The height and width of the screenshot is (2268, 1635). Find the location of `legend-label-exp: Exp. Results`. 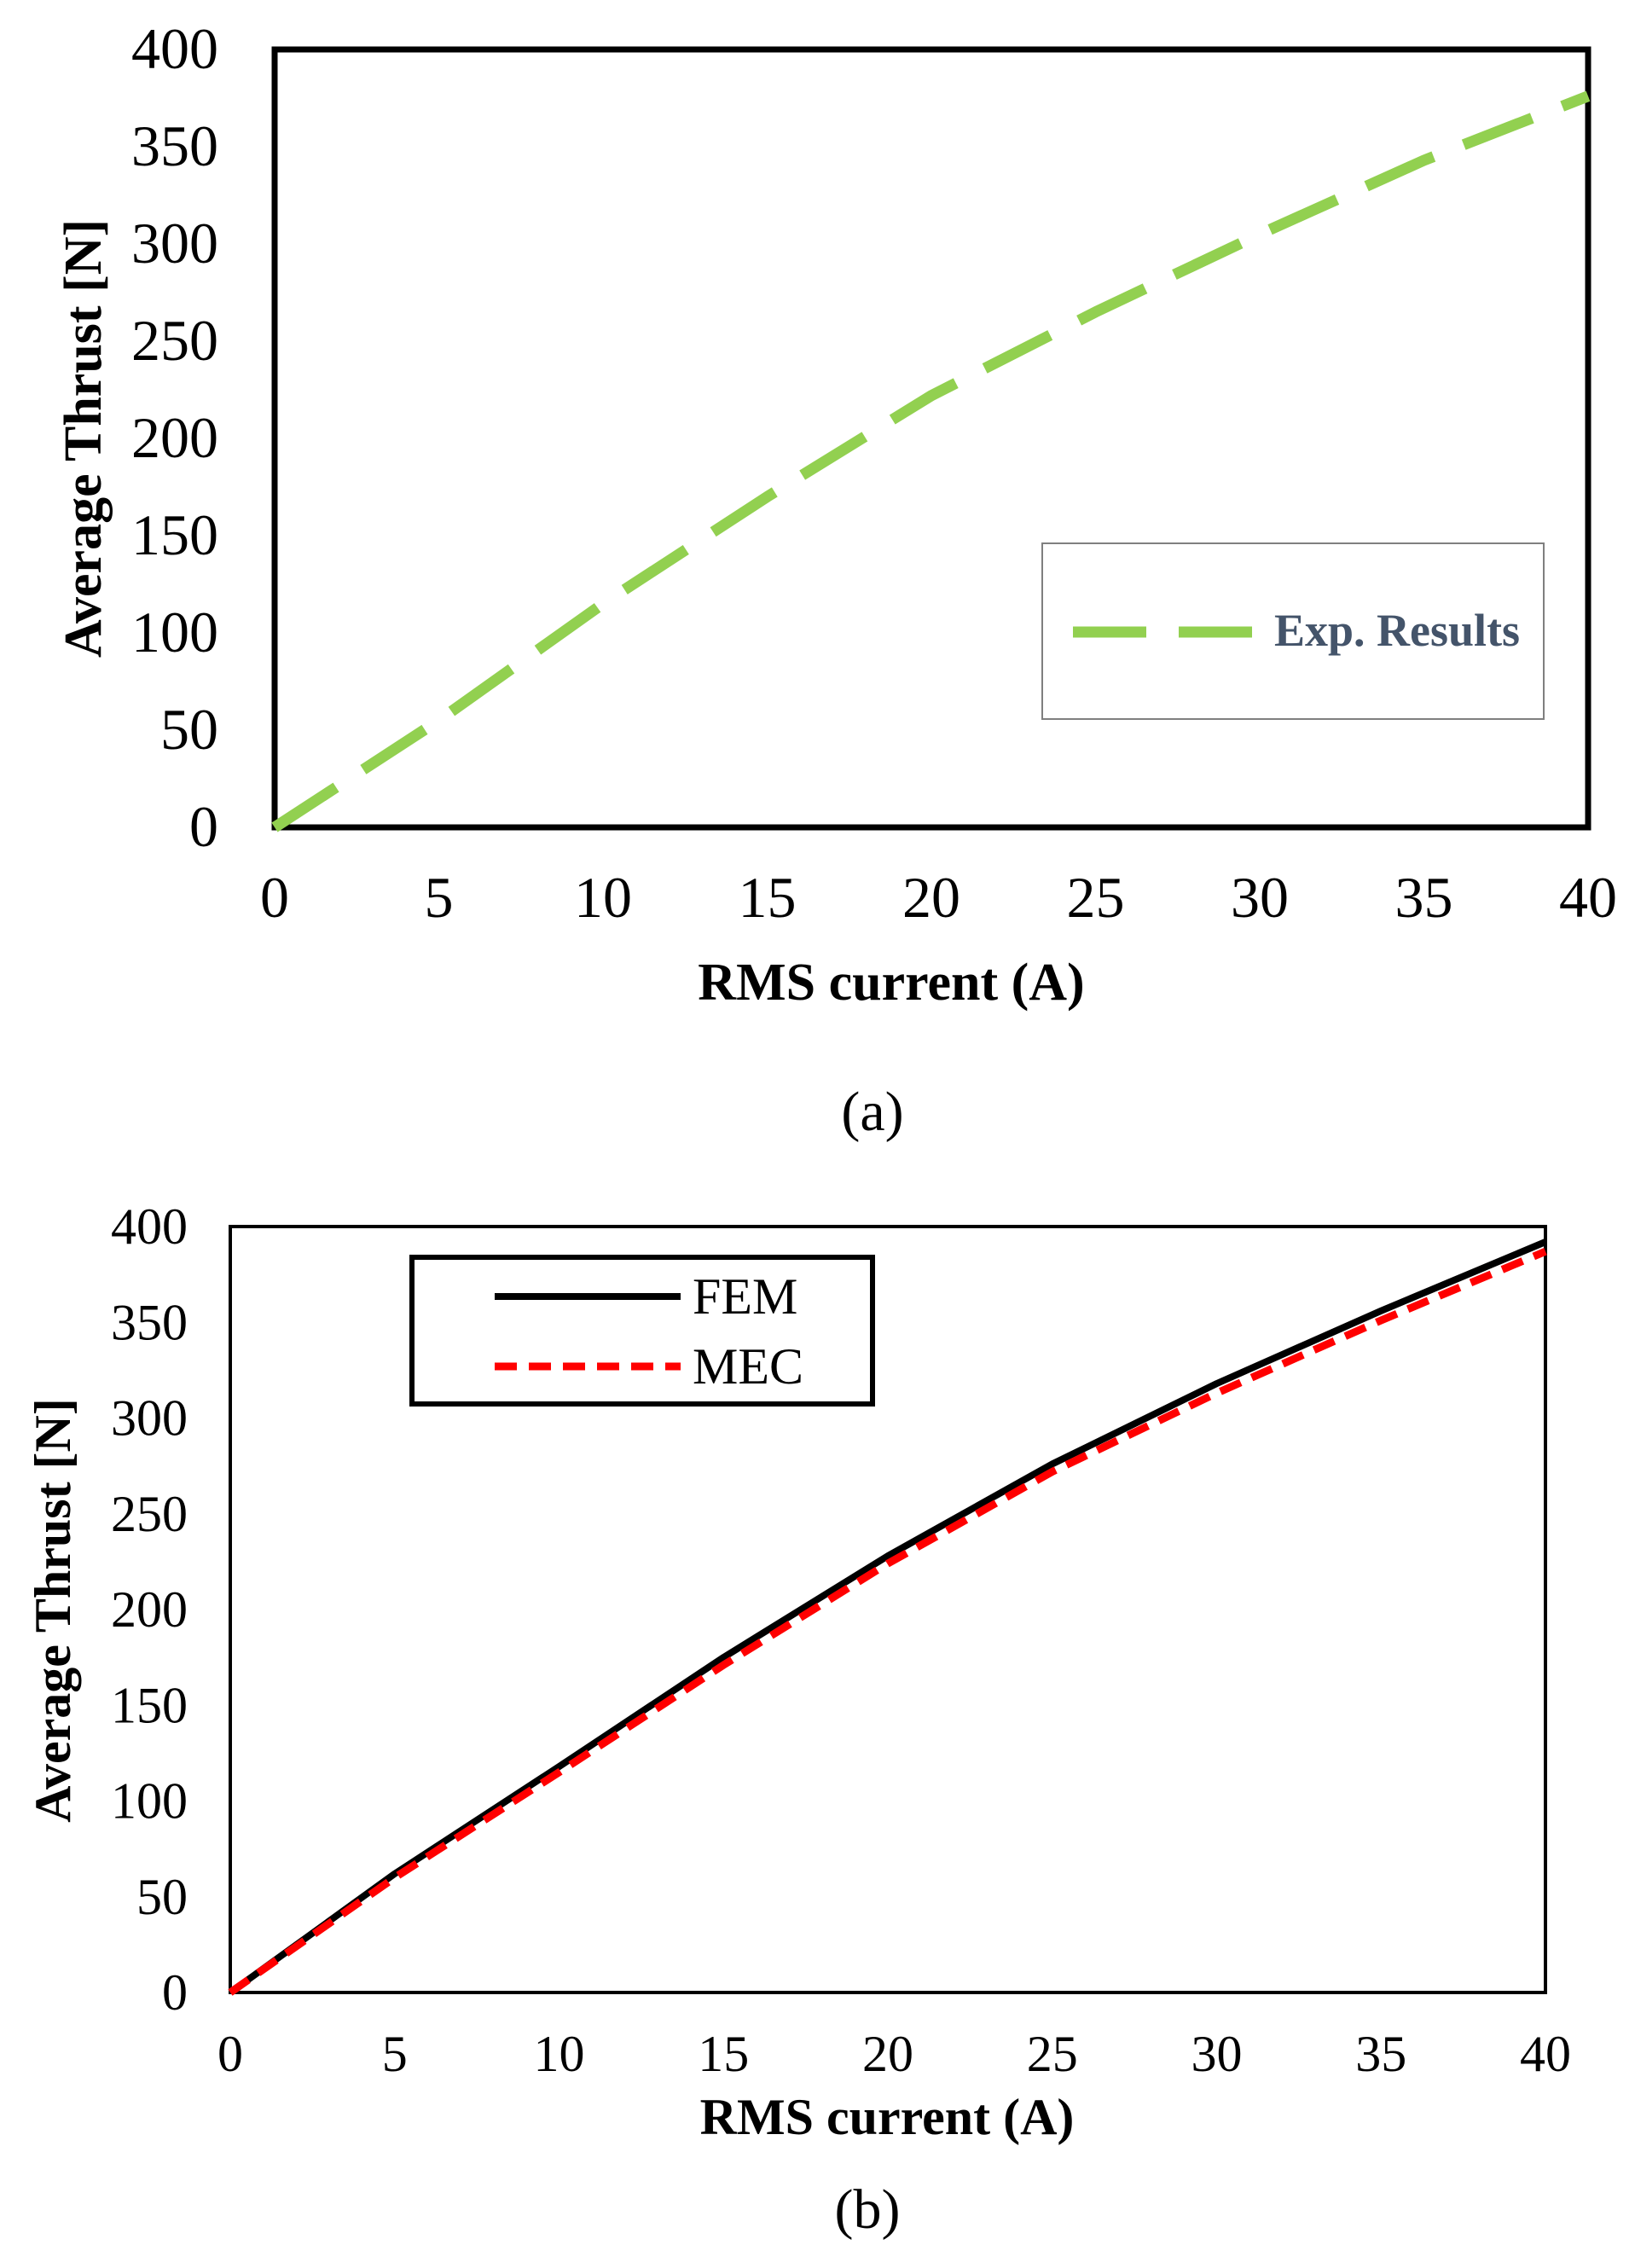

legend-label-exp: Exp. Results is located at coordinates (1397, 630).